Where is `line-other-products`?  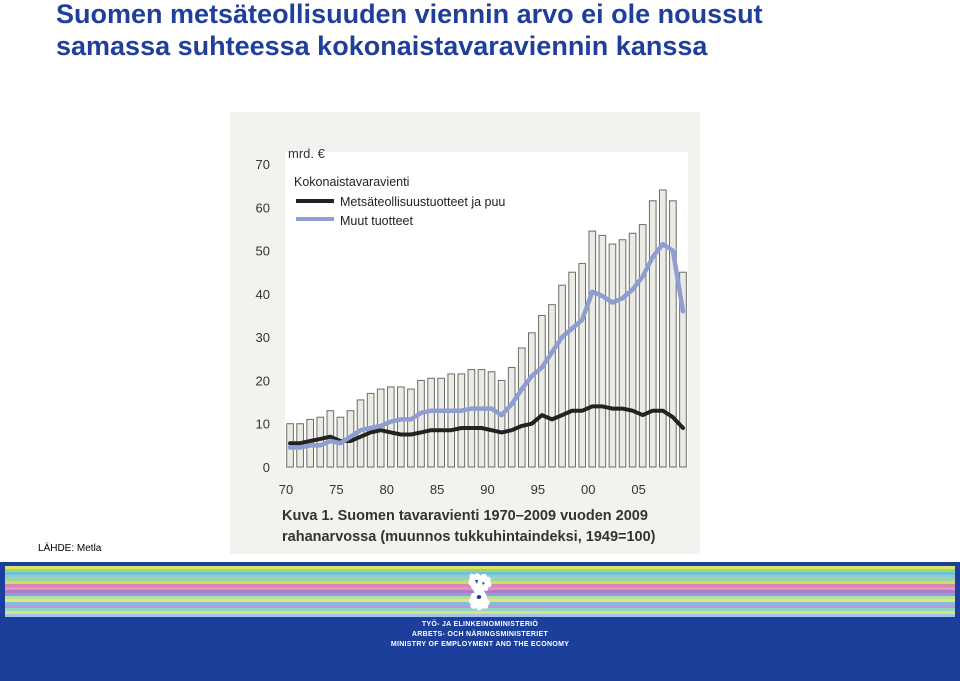
line-other-products is located at coordinates (486, 345).